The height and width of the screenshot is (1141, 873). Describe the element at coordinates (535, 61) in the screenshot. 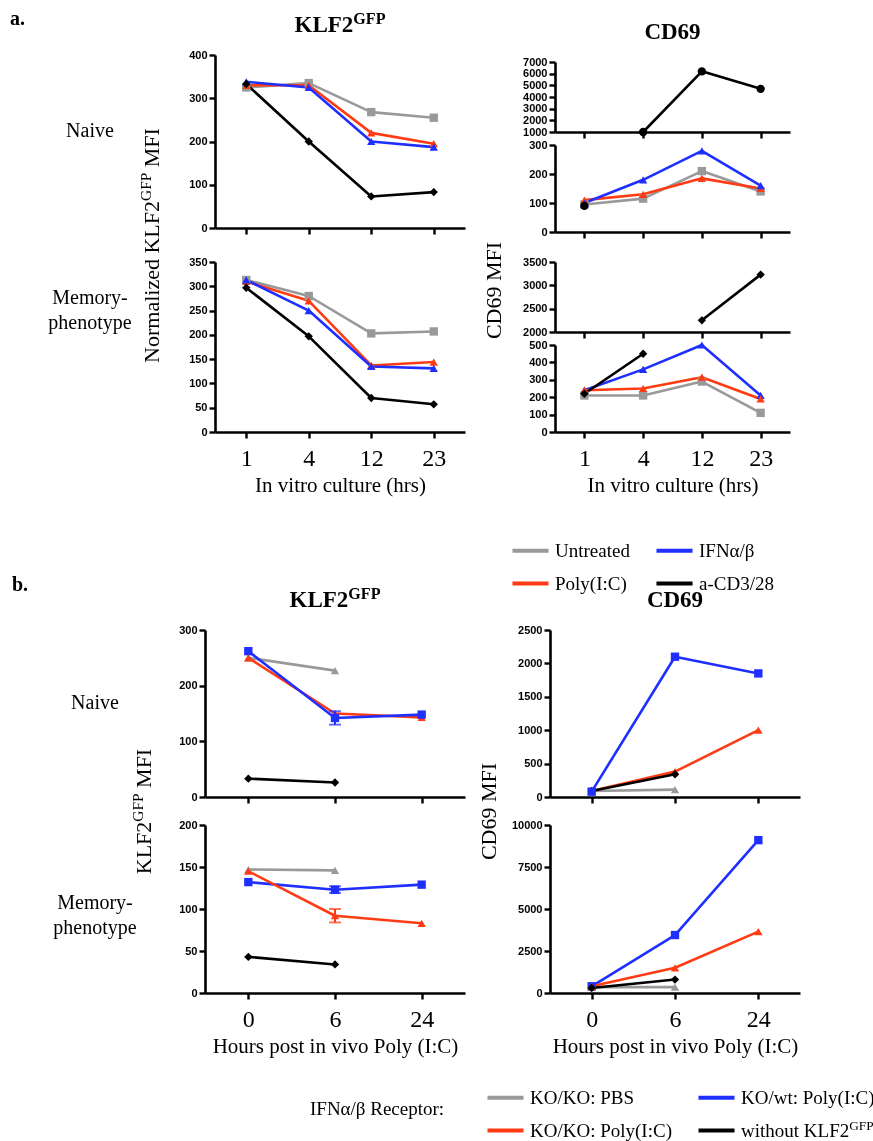

I see `y-tick-label: 7000` at that location.